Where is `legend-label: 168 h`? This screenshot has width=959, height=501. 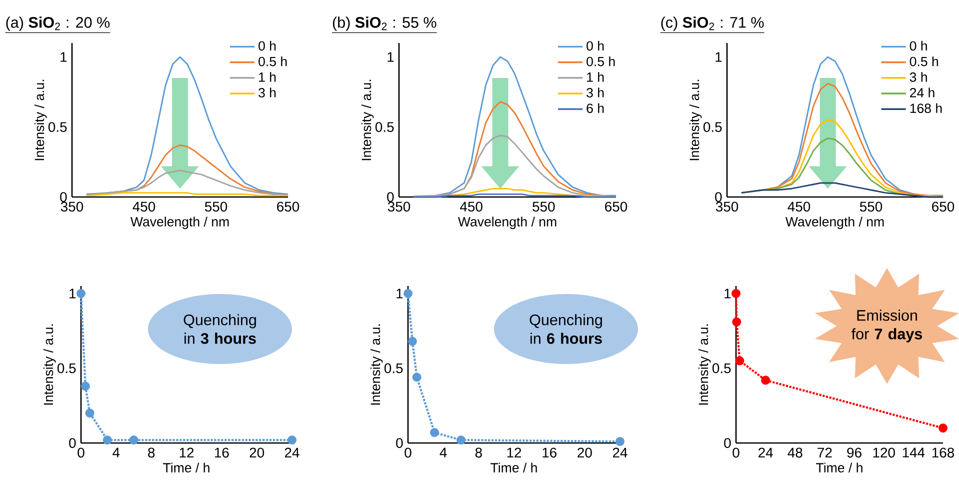
legend-label: 168 h is located at coordinates (926, 108).